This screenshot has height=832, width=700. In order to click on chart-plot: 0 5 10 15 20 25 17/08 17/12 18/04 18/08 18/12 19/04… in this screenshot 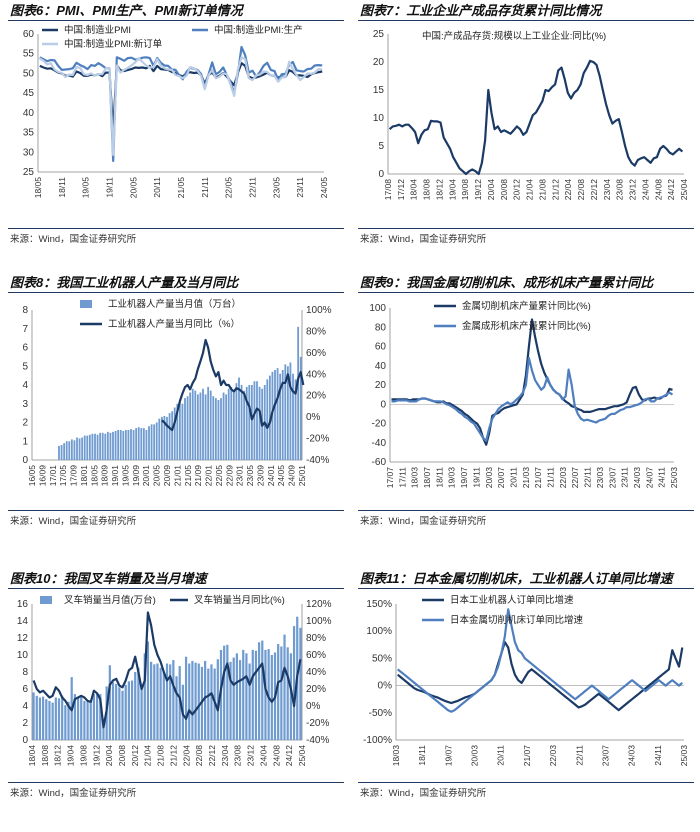, I will do `click(531, 115)`.